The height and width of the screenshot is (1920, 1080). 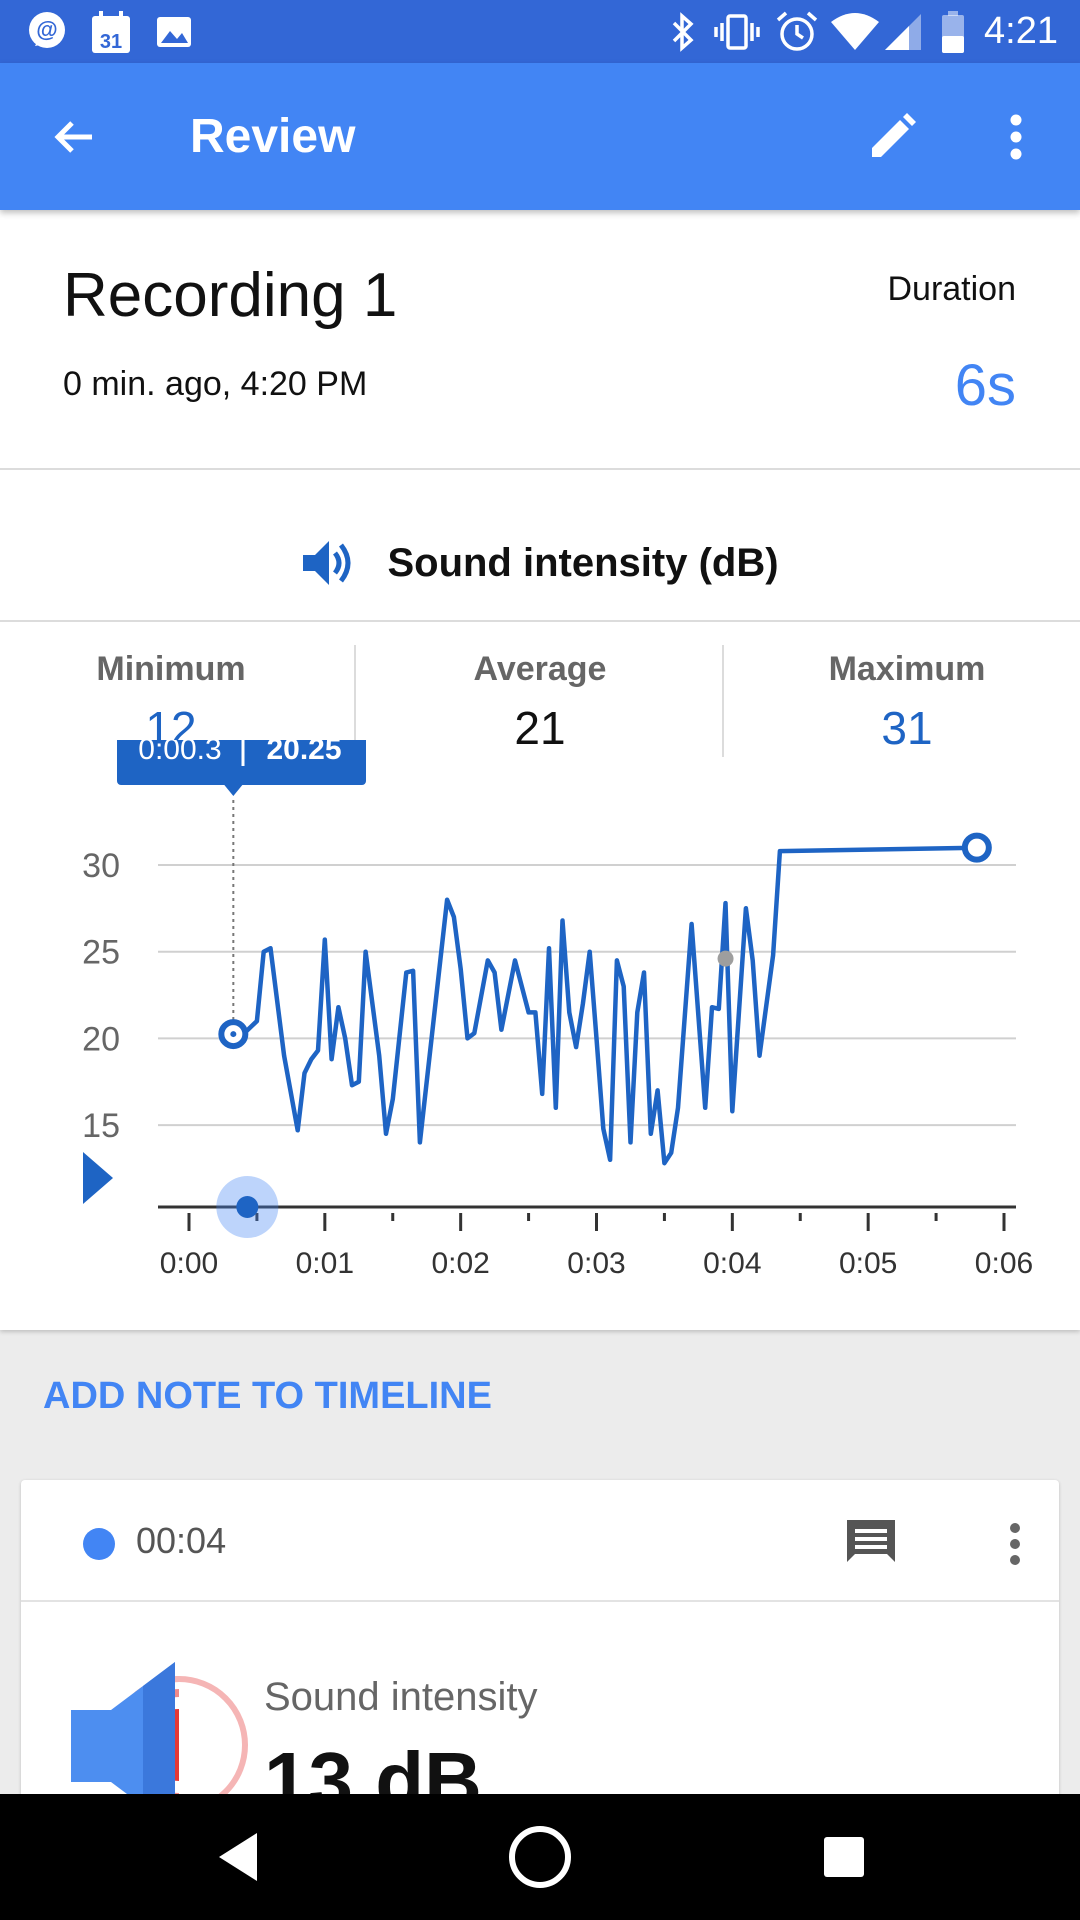 What do you see at coordinates (101, 1126) in the screenshot?
I see `y-tick-label: 15` at bounding box center [101, 1126].